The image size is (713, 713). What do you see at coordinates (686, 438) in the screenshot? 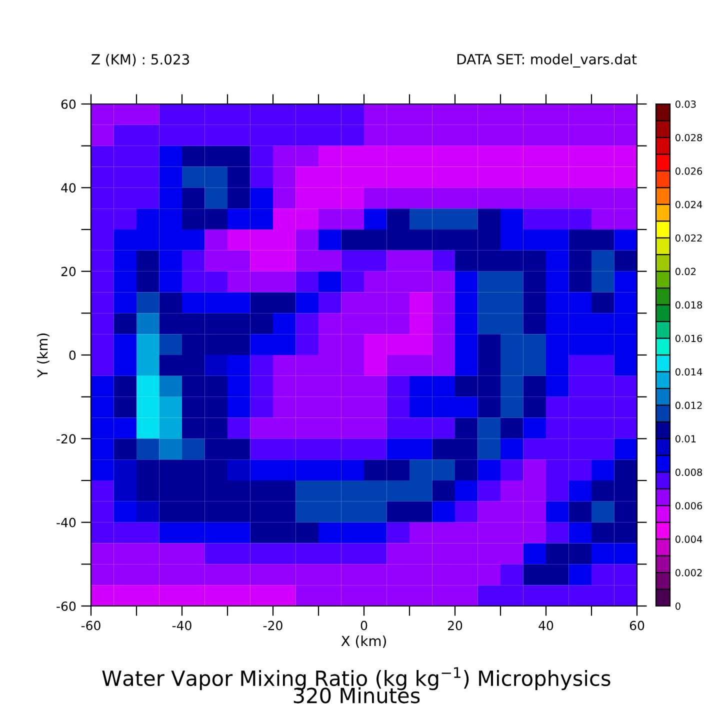
I see `color-bar-label: 0.01` at bounding box center [686, 438].